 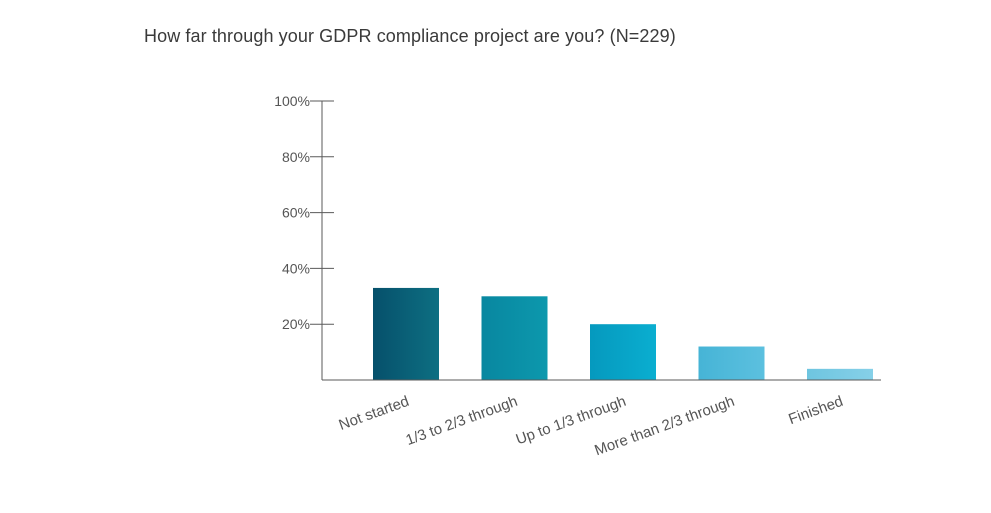 I want to click on bar-more-than-2-3-through, so click(x=731, y=363).